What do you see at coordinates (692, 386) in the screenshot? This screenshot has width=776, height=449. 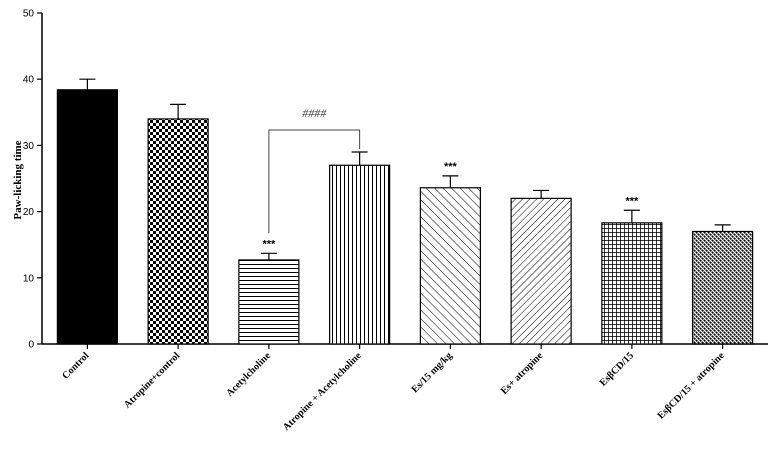 I see `x-tick-label: EsβCD/15 + atropine` at bounding box center [692, 386].